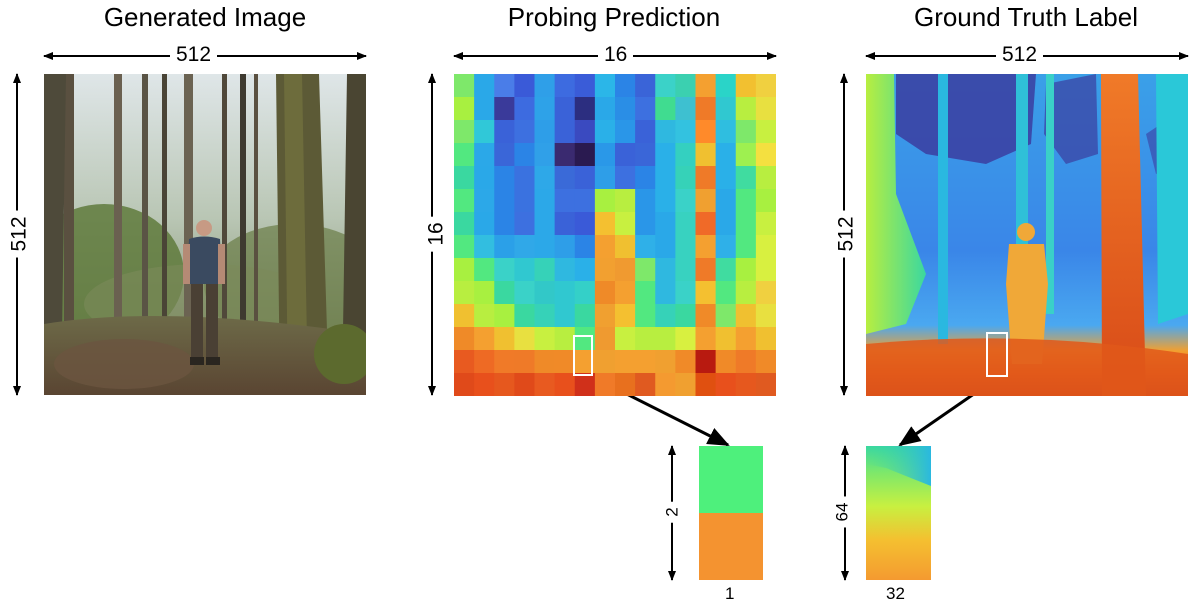 Image resolution: width=1198 pixels, height=606 pixels. I want to click on probing-highlight-box, so click(583, 355).